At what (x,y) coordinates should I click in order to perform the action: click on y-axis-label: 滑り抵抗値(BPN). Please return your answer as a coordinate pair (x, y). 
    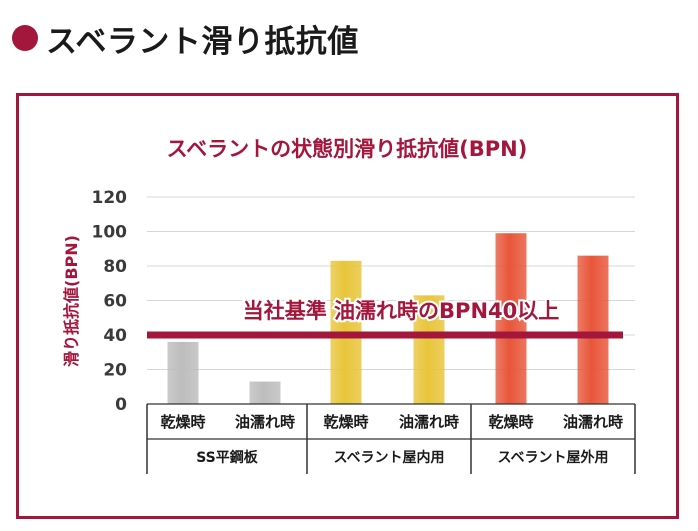
    Looking at the image, I should click on (71, 301).